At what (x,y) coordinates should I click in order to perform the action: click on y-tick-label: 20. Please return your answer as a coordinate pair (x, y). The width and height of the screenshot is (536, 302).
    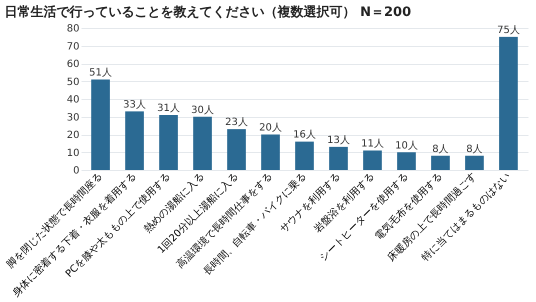
    Looking at the image, I should click on (73, 135).